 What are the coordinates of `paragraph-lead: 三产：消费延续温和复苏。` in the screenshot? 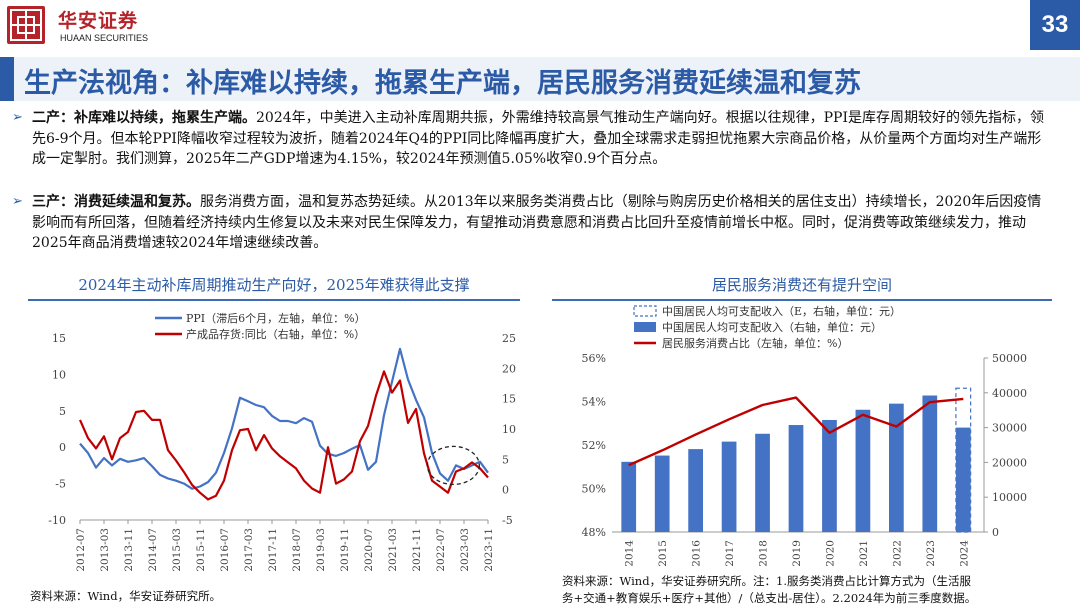 It's located at (116, 202).